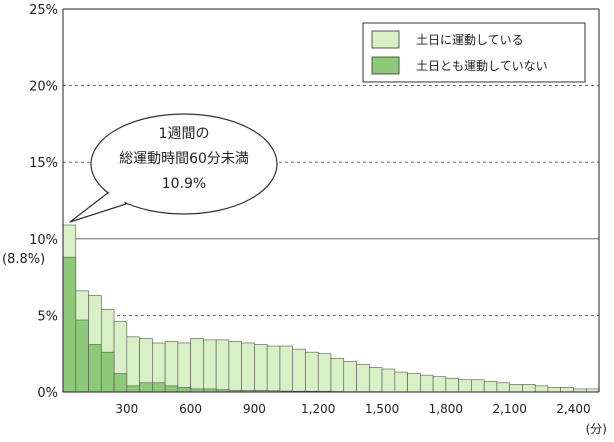 This screenshot has width=614, height=442. Describe the element at coordinates (184, 134) in the screenshot. I see `callout-line-1: 1週間の` at that location.